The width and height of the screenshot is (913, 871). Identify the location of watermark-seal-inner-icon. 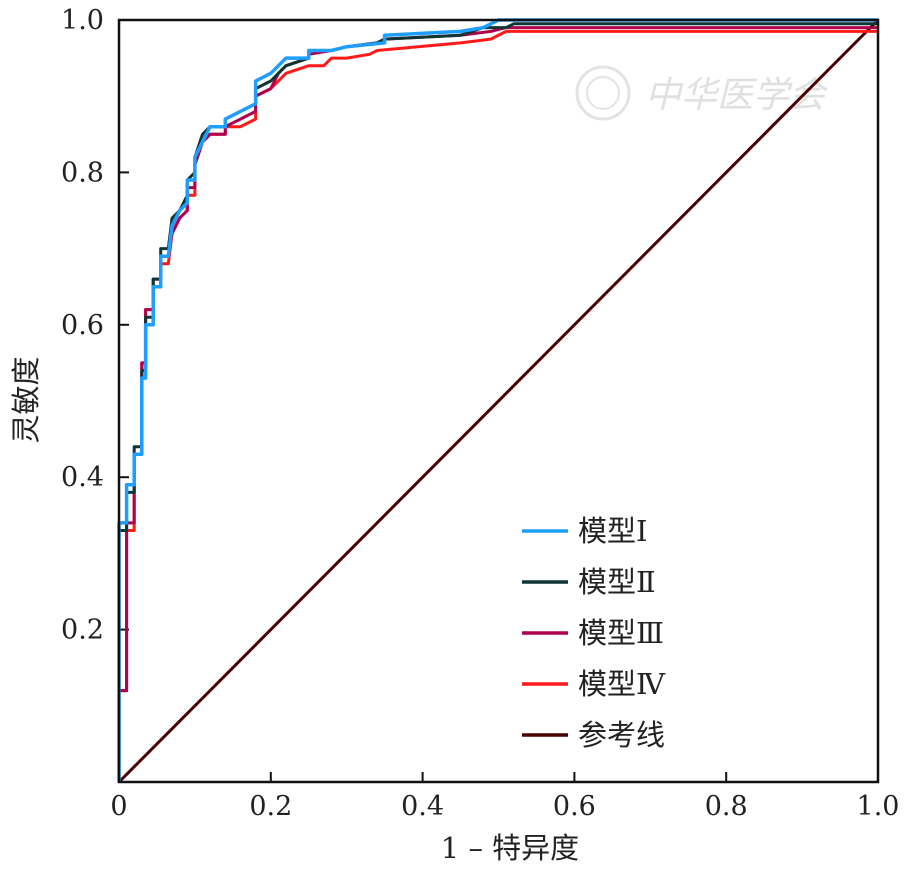
(603, 93).